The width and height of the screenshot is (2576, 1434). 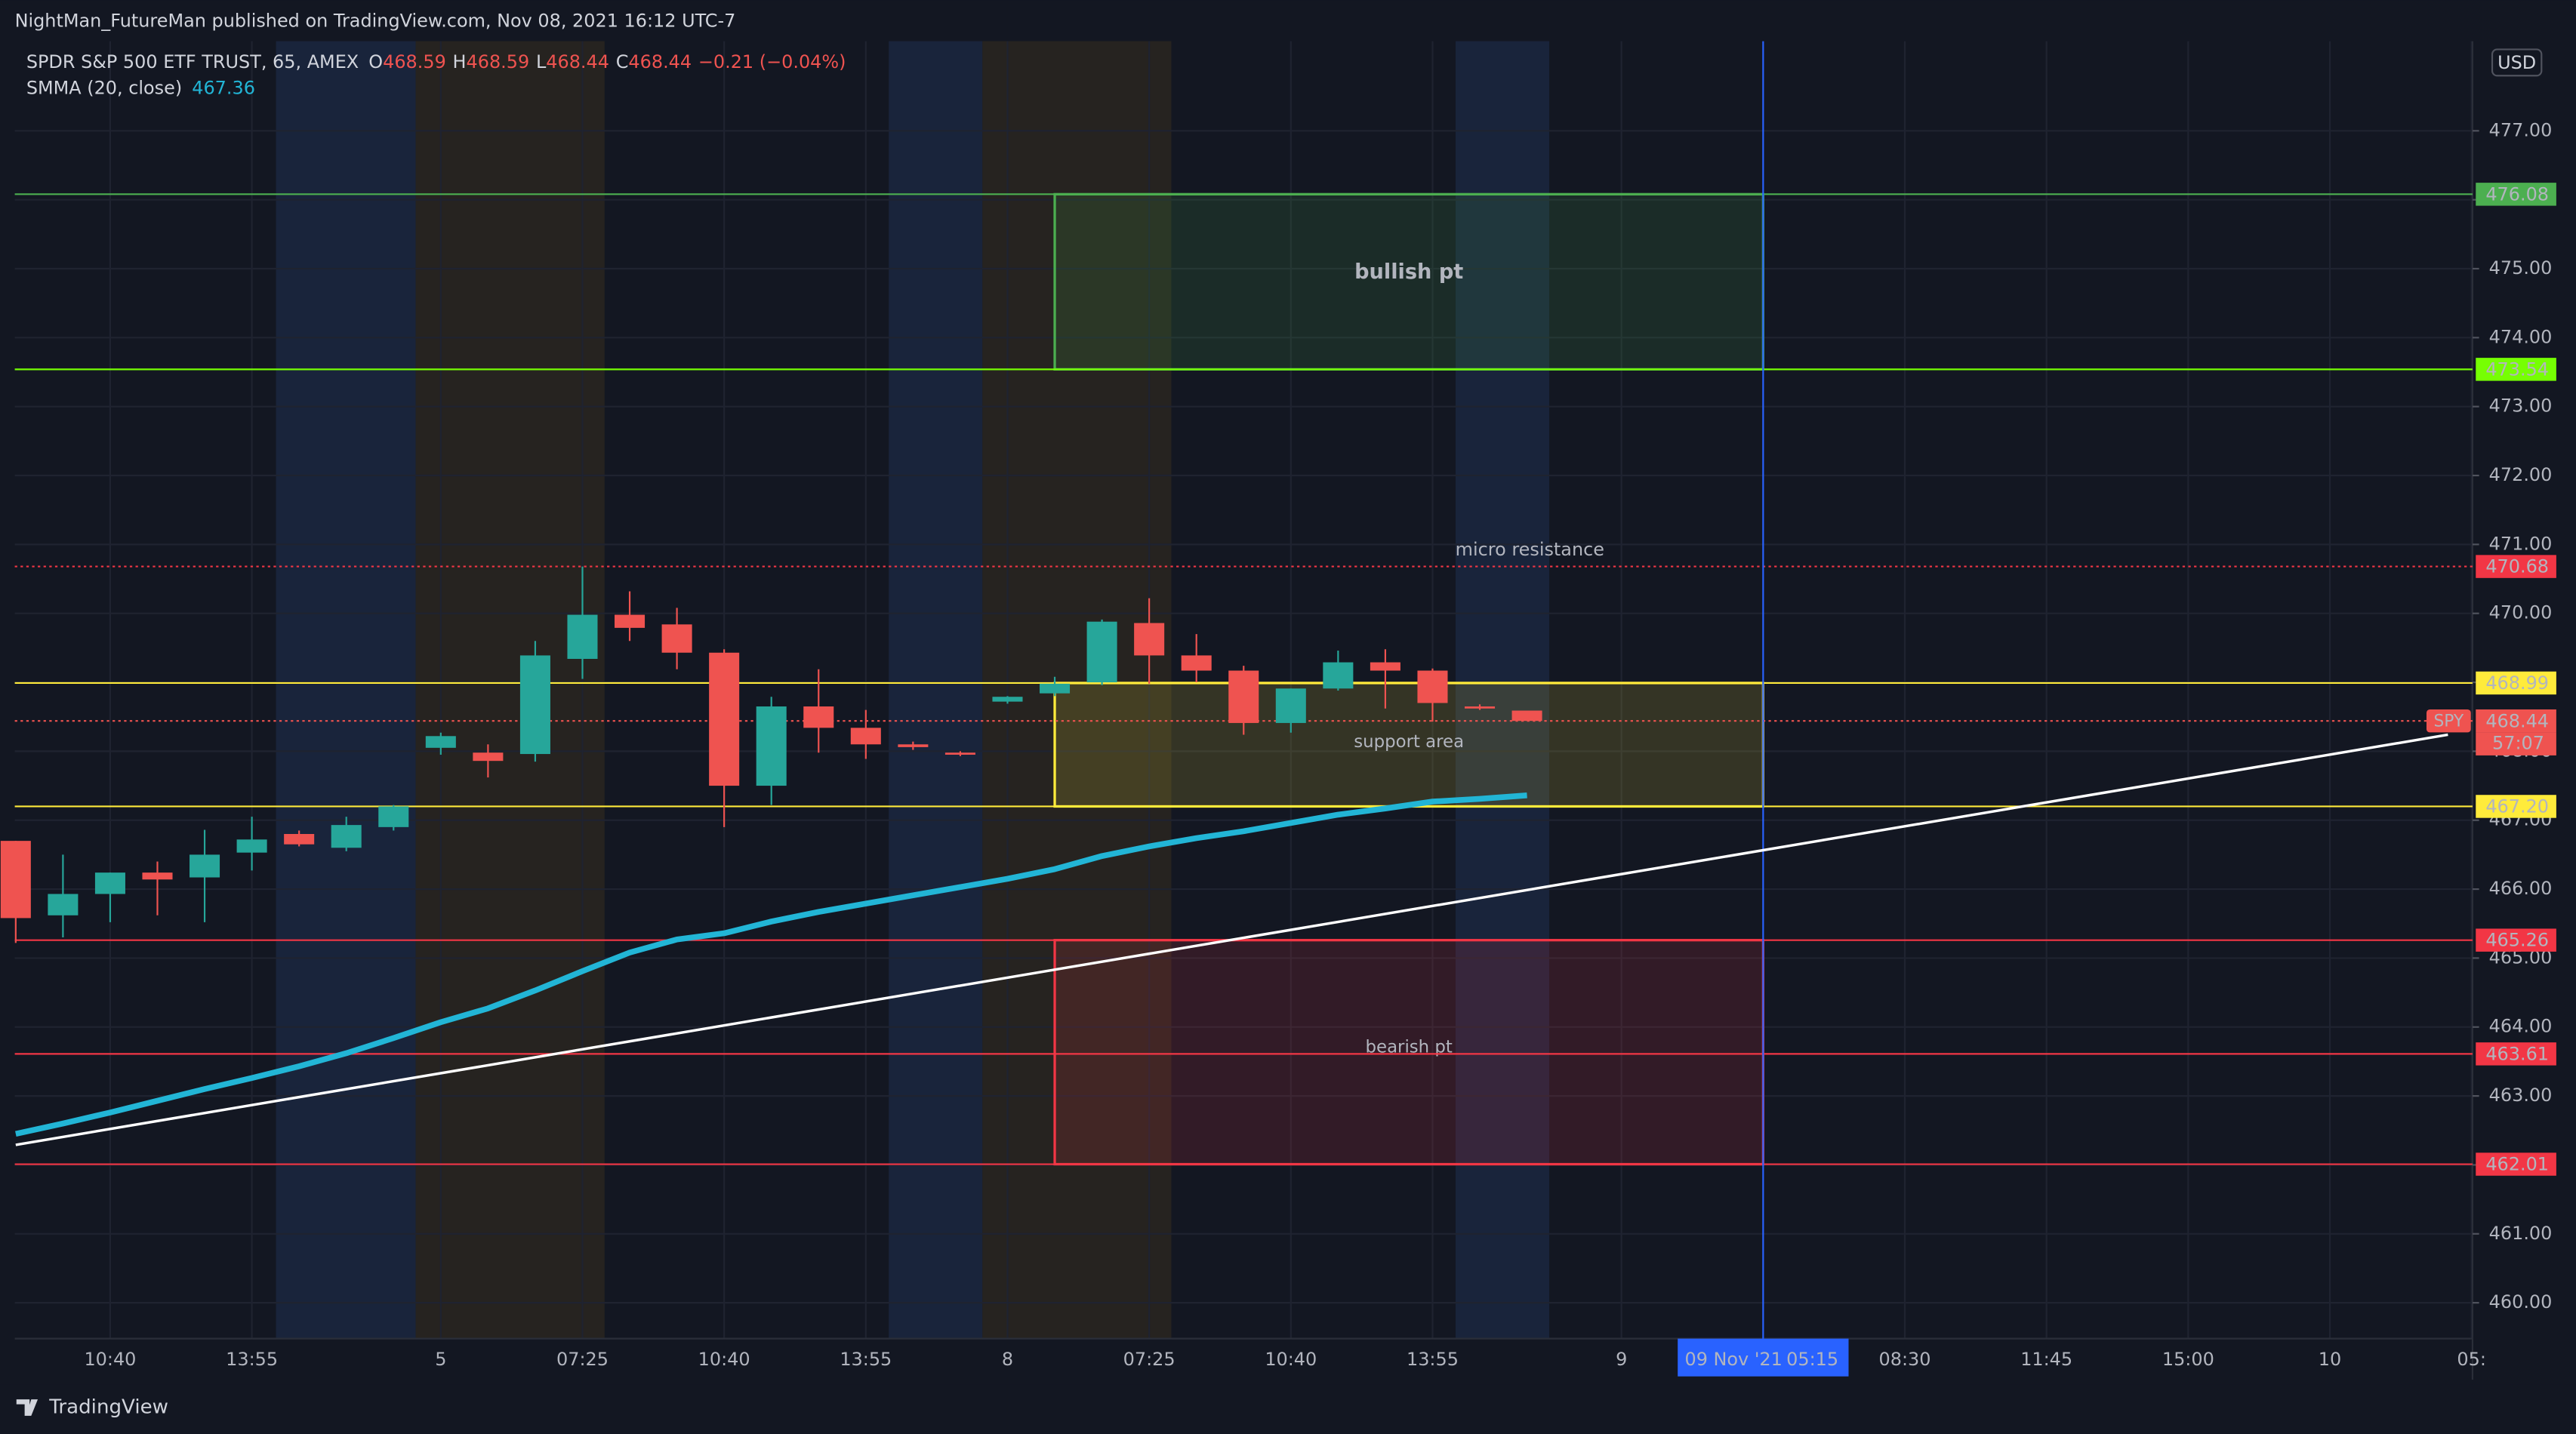 I want to click on y-tick-label: 473.00, so click(x=2521, y=406).